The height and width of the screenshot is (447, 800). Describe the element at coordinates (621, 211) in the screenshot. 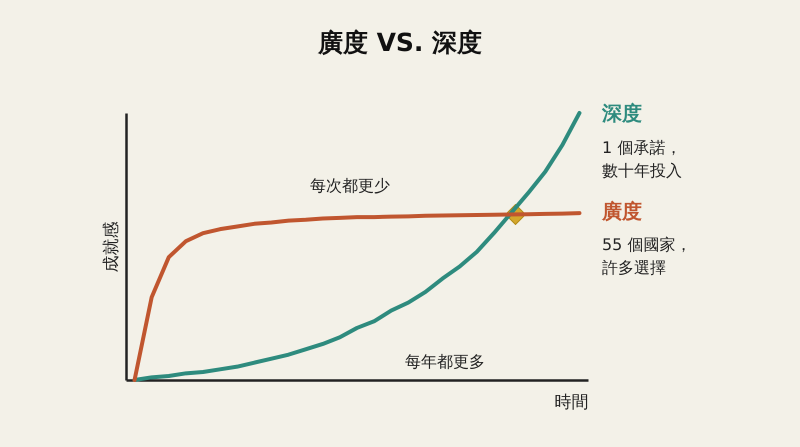

I see `series-label: 廣度` at that location.